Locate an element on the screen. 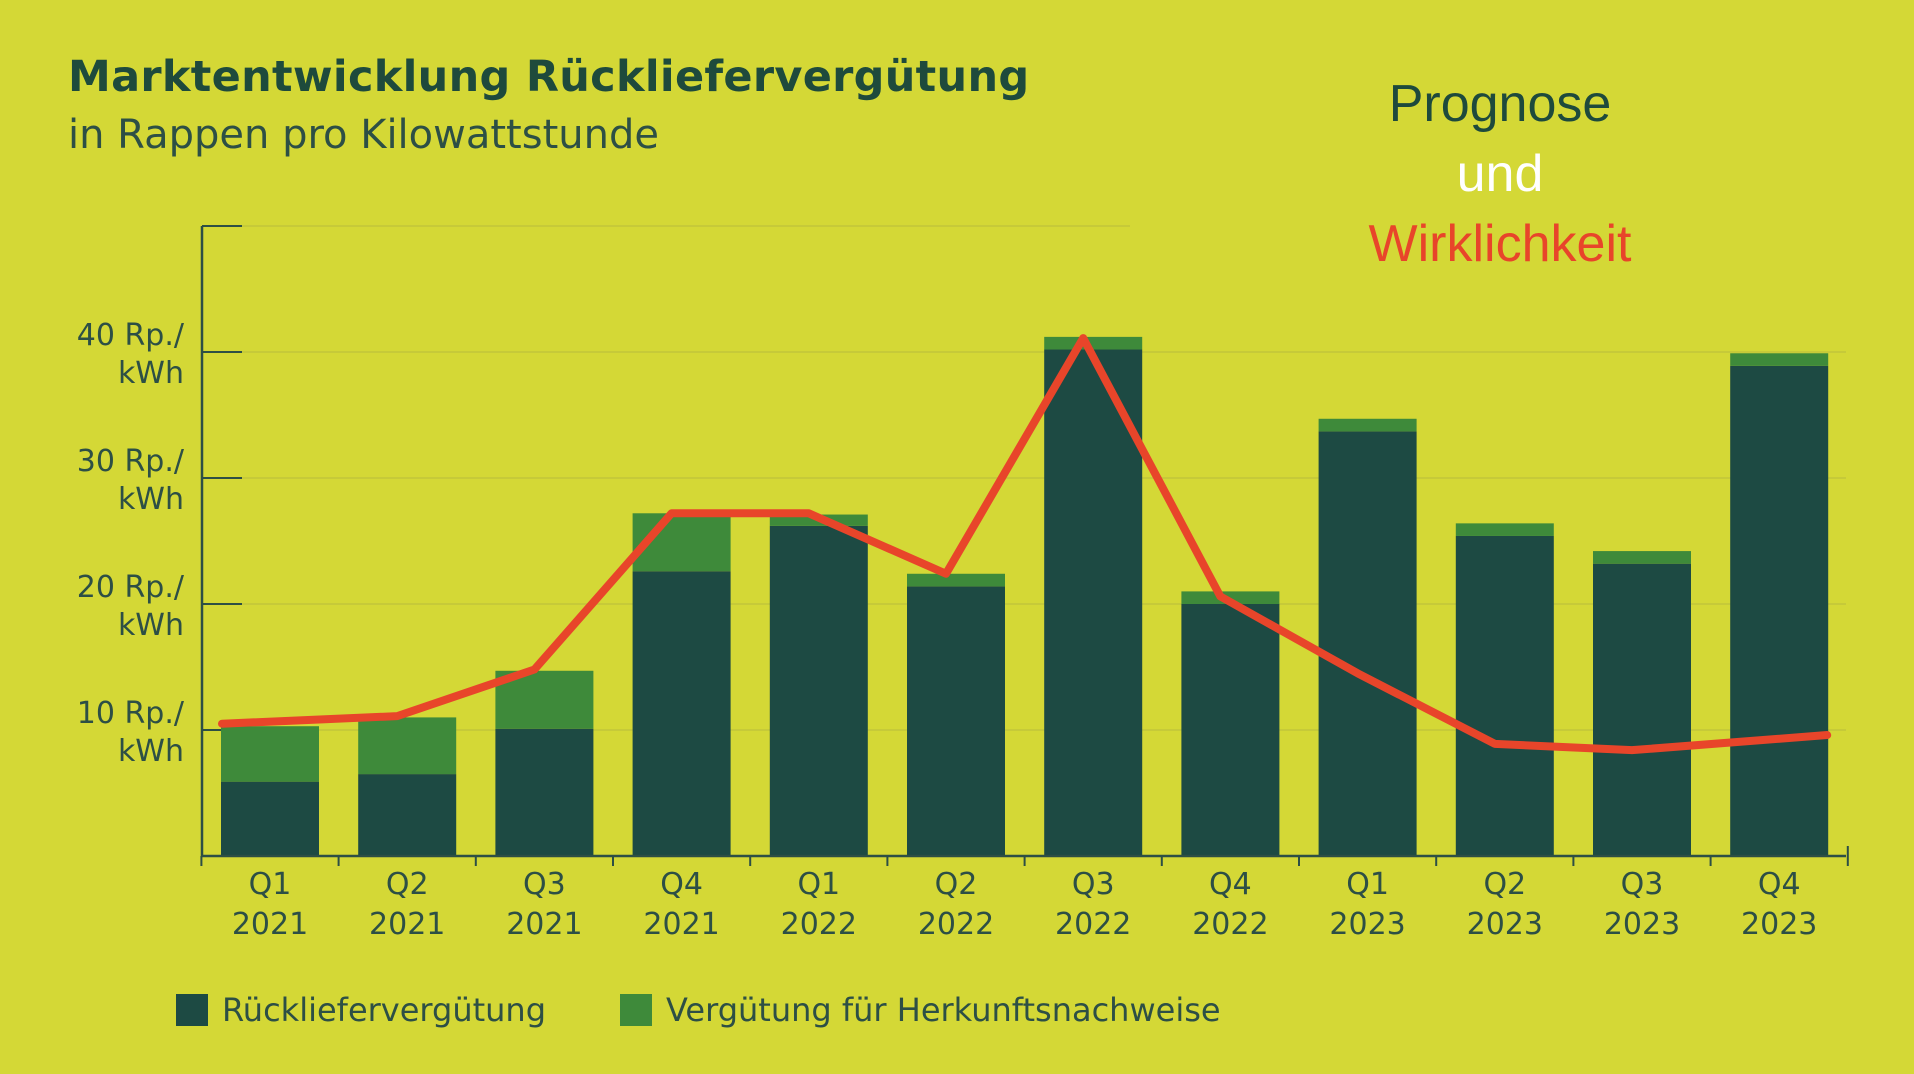 Image resolution: width=1914 pixels, height=1074 pixels. chart-subtitle: in Rappen pro Kilowattstunde is located at coordinates (363, 135).